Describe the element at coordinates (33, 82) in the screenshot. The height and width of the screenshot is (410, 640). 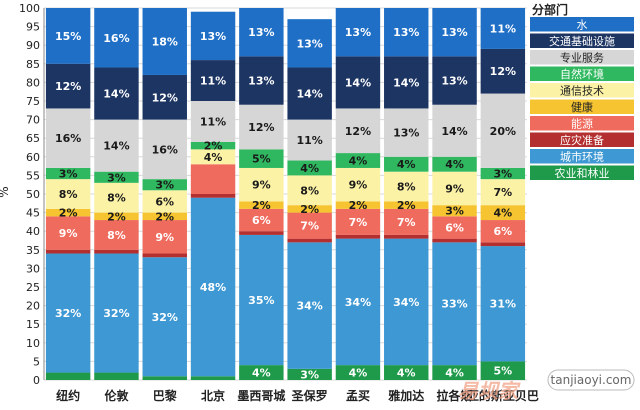
I see `y-tick-label: 80` at that location.